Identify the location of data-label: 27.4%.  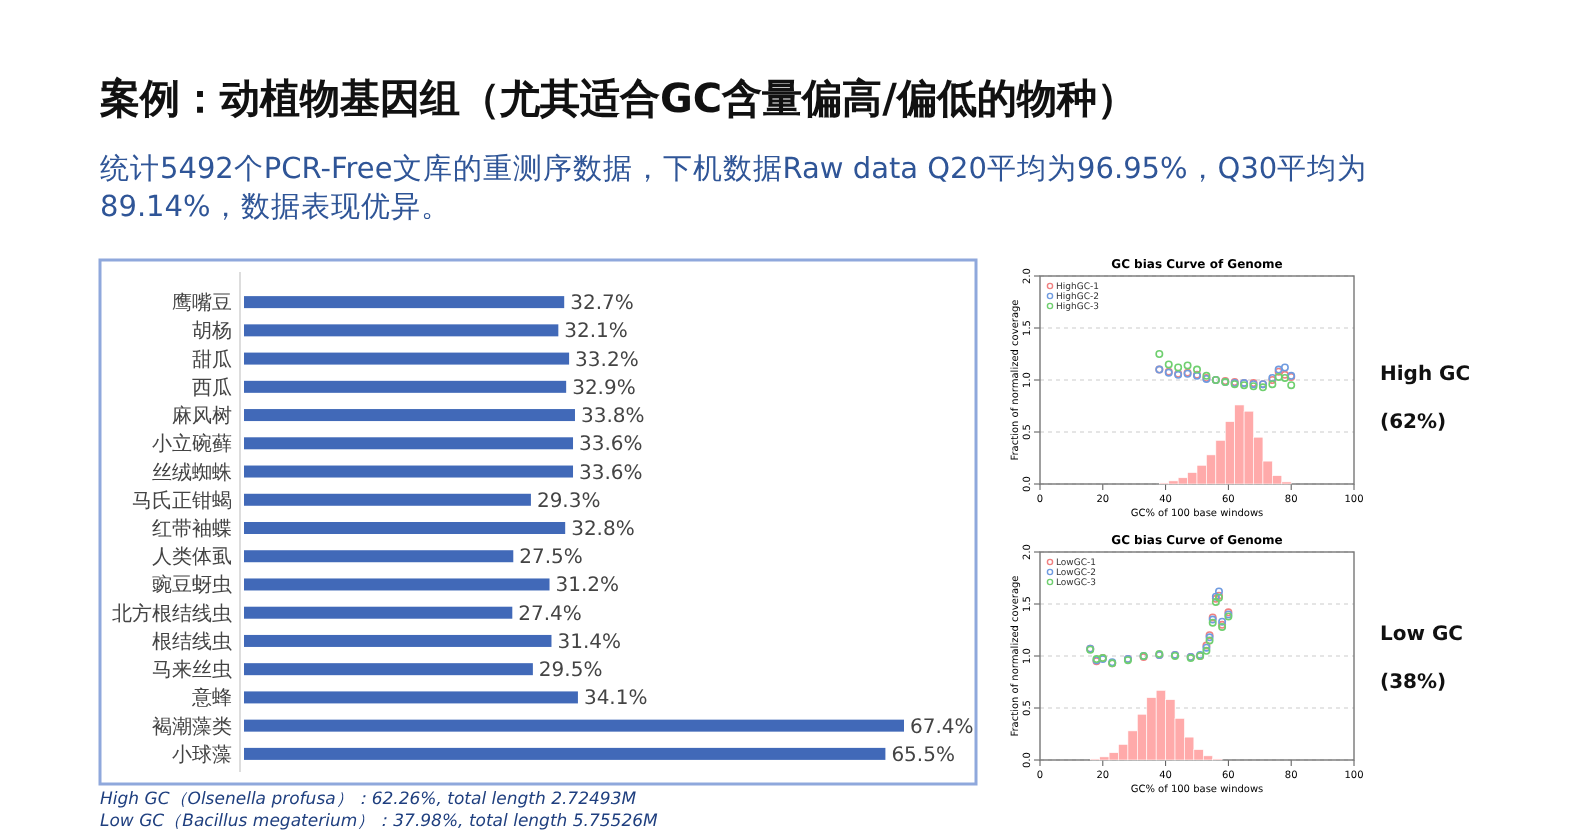
(550, 614).